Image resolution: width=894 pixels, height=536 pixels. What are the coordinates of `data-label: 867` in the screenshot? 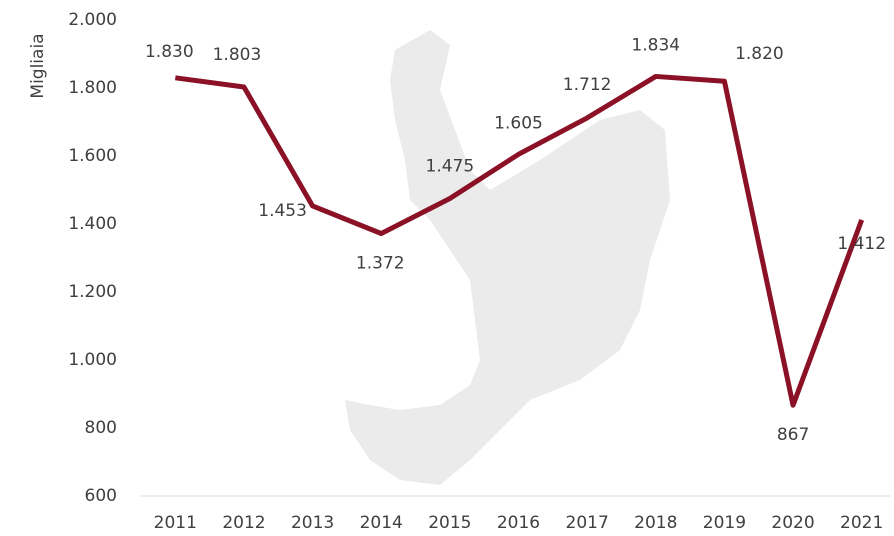 It's located at (793, 435).